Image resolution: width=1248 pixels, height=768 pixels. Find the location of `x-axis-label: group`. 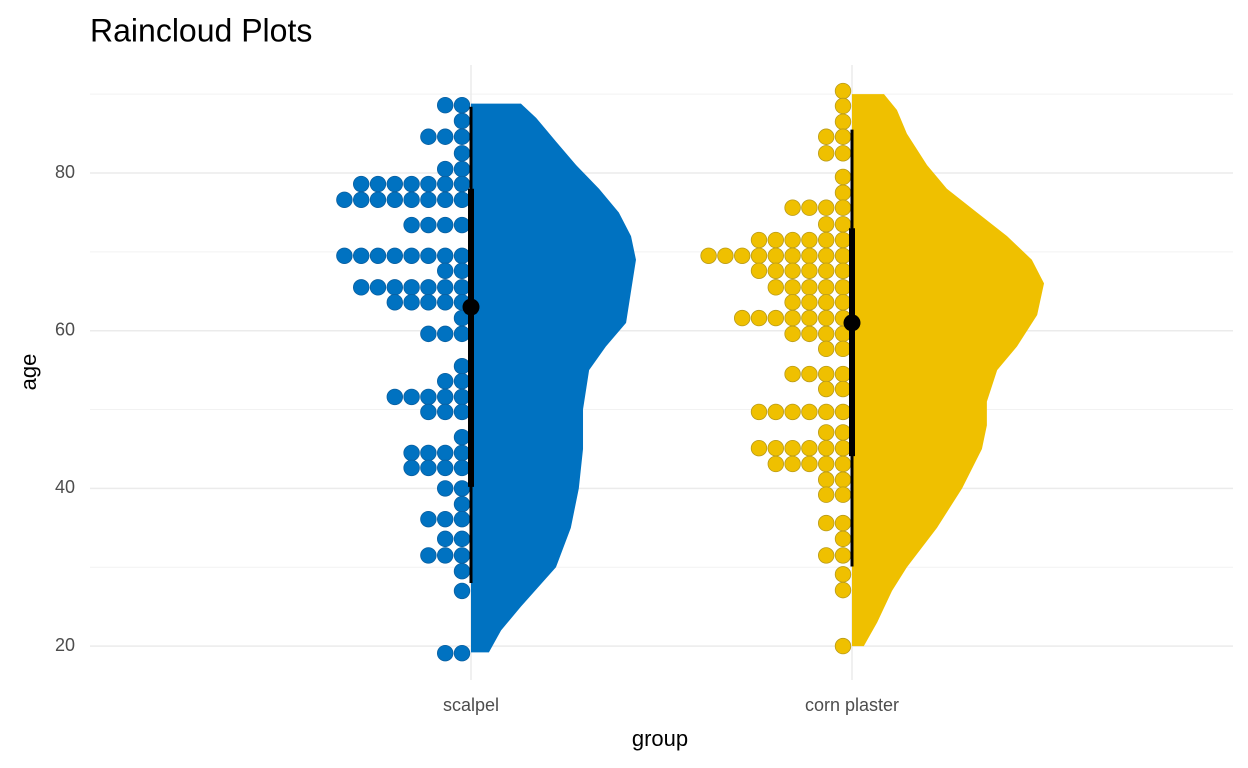

x-axis-label: group is located at coordinates (660, 738).